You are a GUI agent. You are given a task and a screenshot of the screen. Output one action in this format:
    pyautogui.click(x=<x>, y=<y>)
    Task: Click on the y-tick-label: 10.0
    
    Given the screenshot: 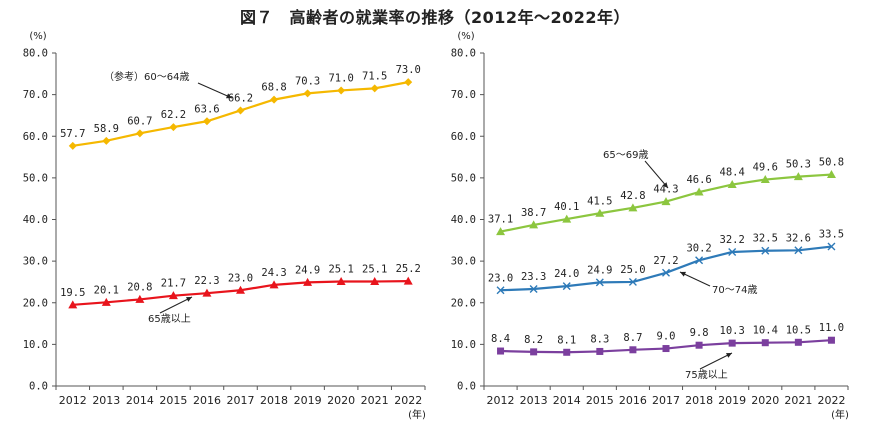 What is the action you would take?
    pyautogui.click(x=35, y=345)
    